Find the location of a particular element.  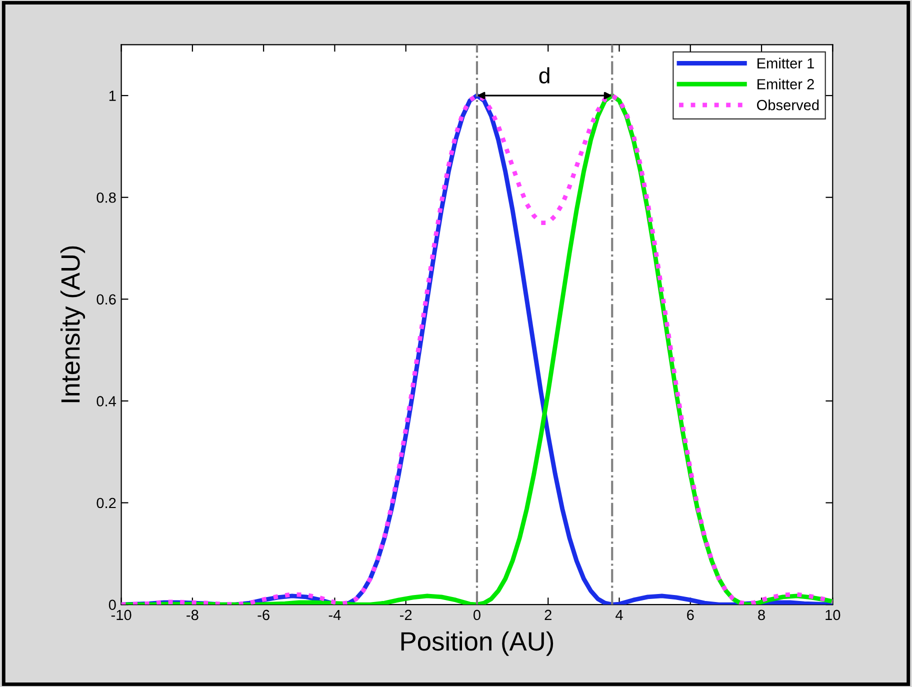

legend-label: Observed is located at coordinates (788, 105).